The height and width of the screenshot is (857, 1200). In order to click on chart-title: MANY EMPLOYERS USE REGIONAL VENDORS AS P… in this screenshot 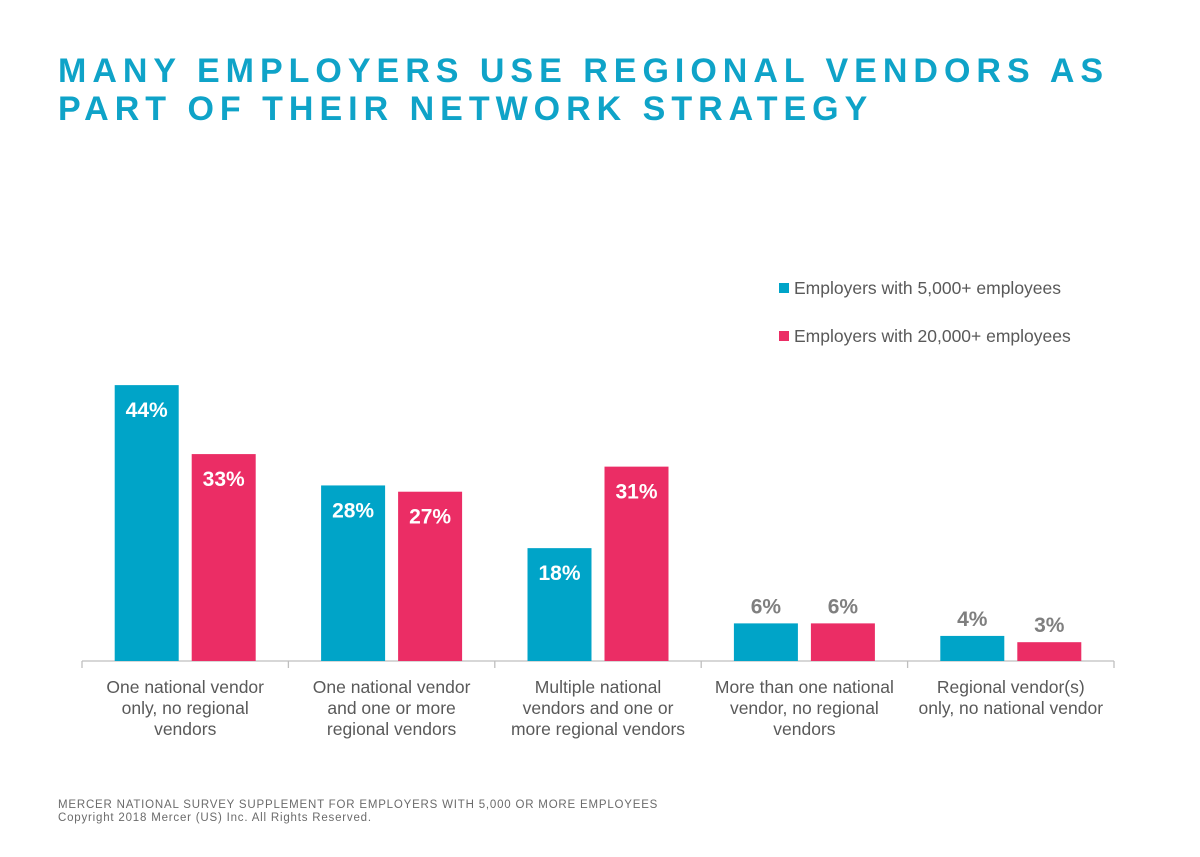, I will do `click(608, 90)`.